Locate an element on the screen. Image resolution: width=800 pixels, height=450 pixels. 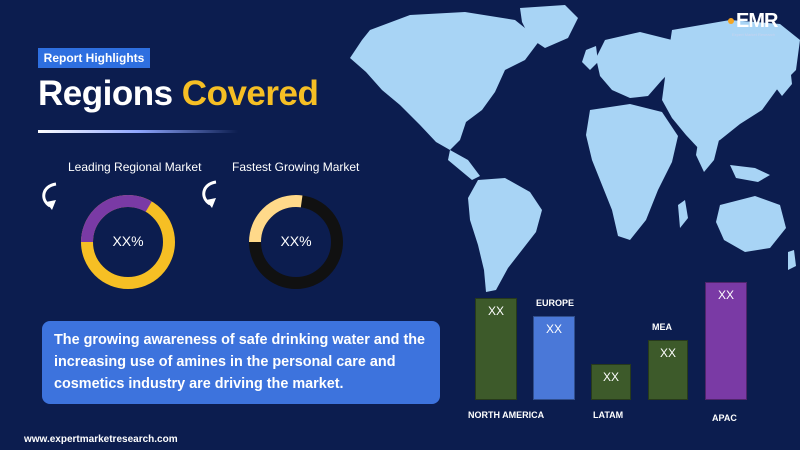
title-part2: Covered is located at coordinates (250, 93).